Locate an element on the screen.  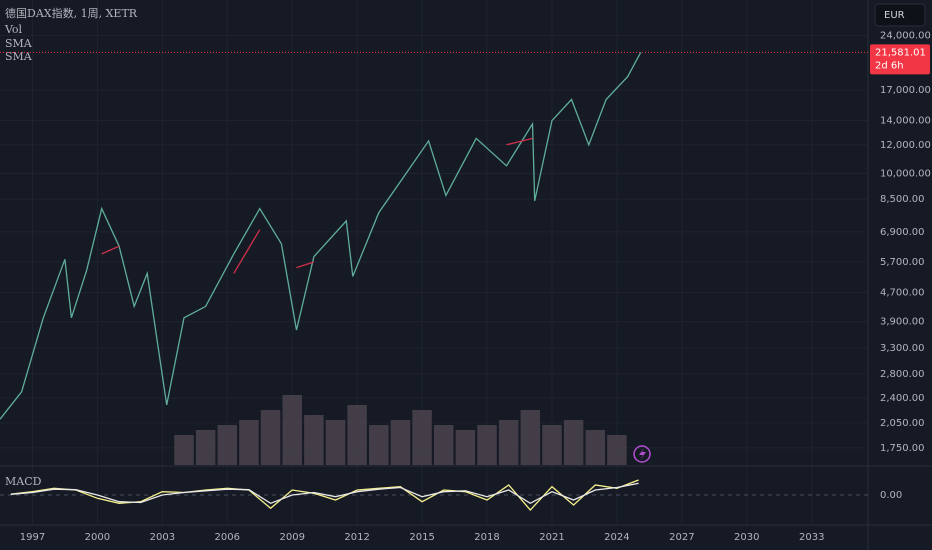
currency-button is located at coordinates (900, 15).